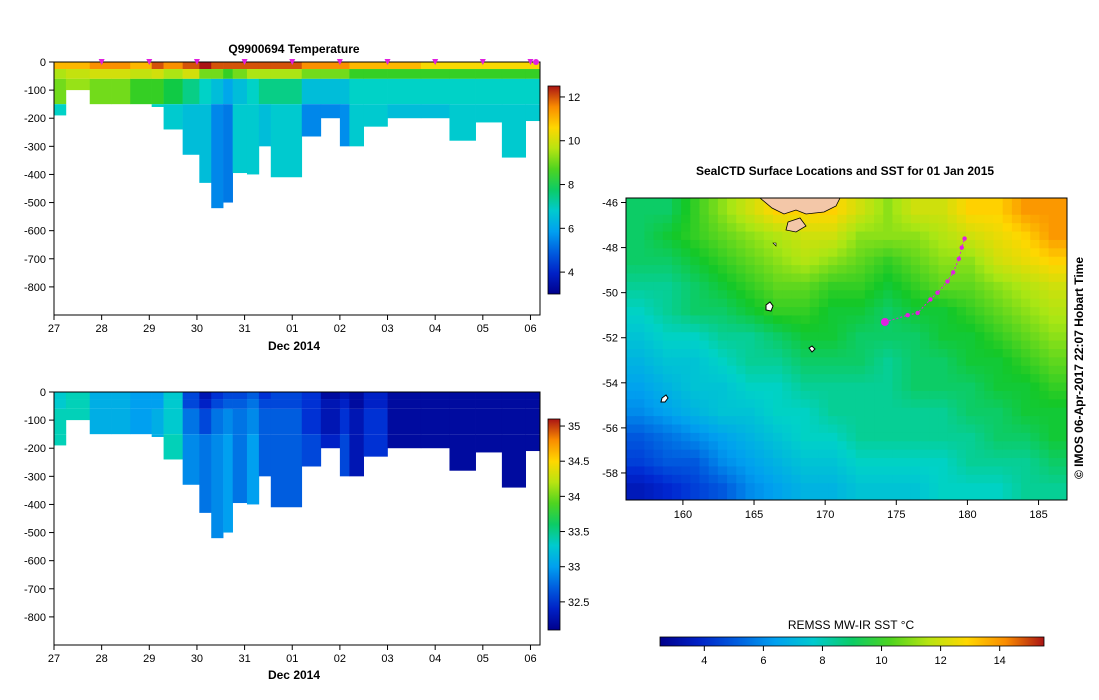  I want to click on lon-tick-label: 160, so click(683, 515).